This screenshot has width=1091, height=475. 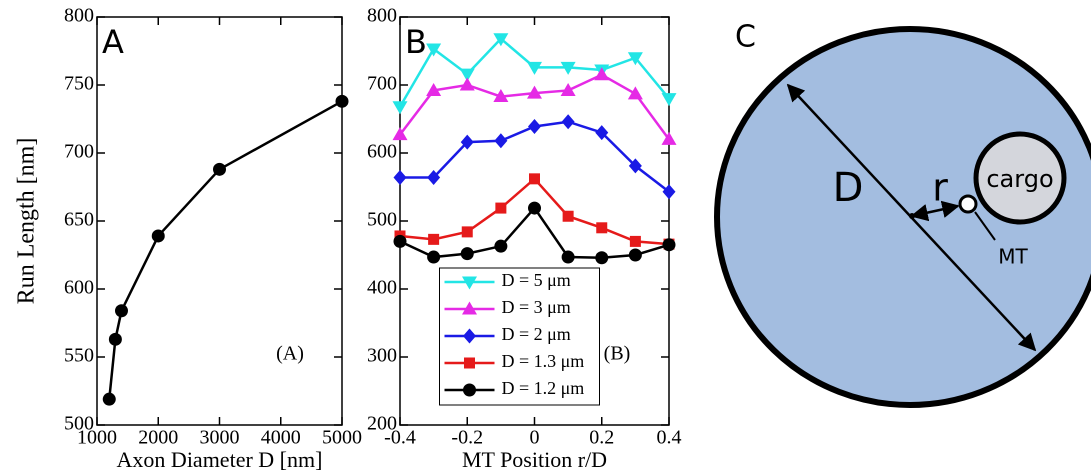 What do you see at coordinates (290, 354) in the screenshot?
I see `annotation: (A)` at bounding box center [290, 354].